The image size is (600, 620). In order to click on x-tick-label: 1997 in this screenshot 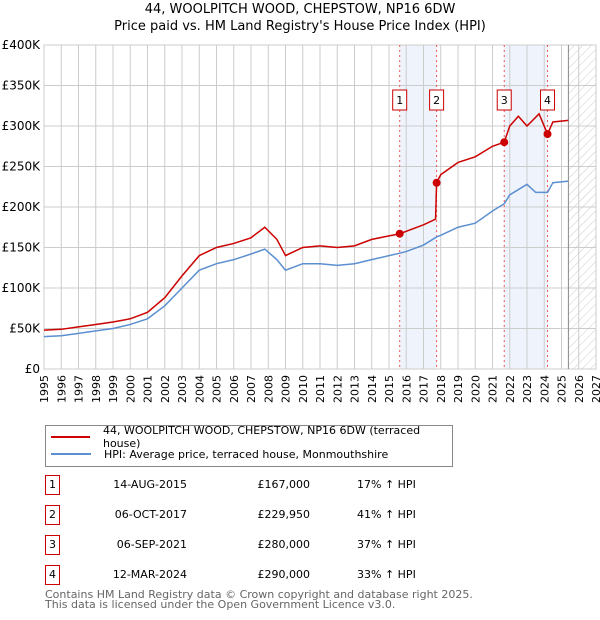, I will do `click(79, 389)`.